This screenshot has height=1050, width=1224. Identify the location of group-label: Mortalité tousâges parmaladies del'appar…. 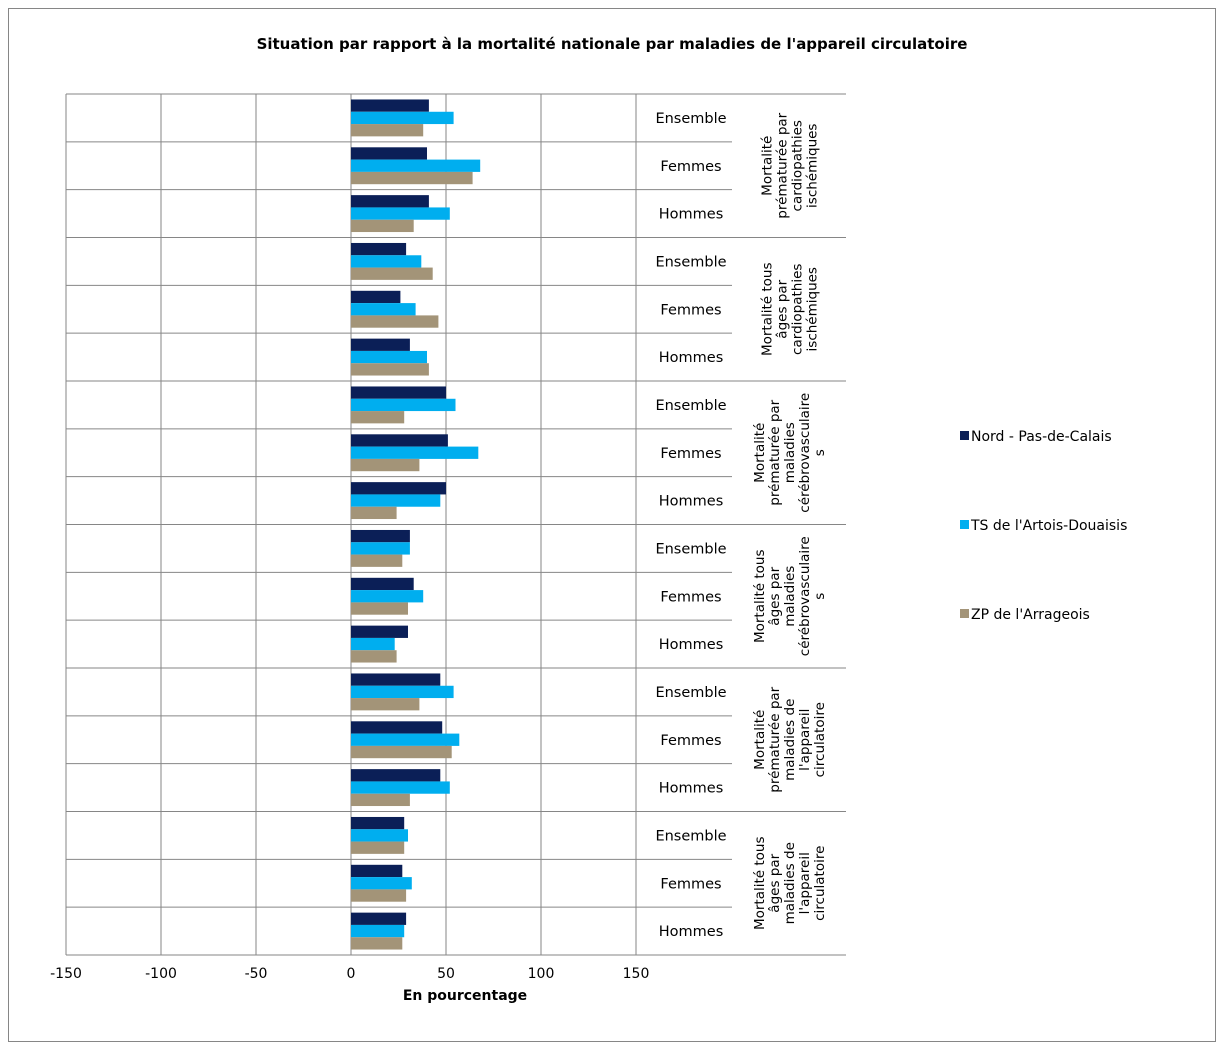
(790, 883).